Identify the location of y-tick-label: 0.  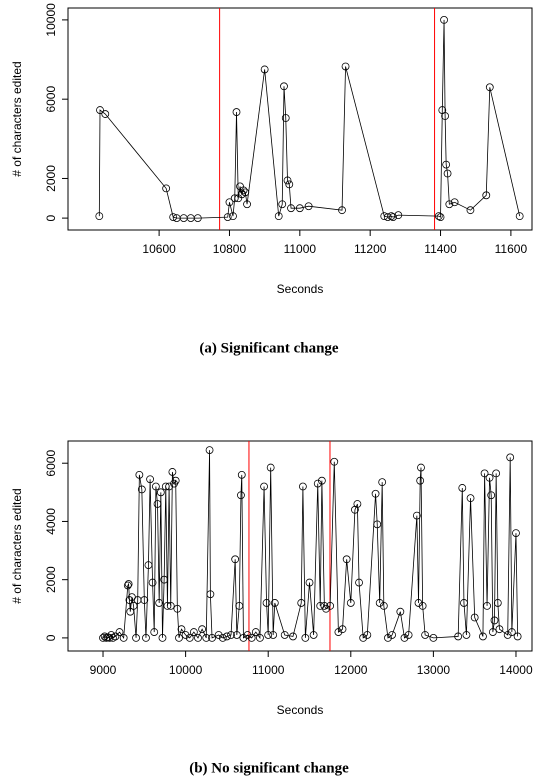
(51, 637).